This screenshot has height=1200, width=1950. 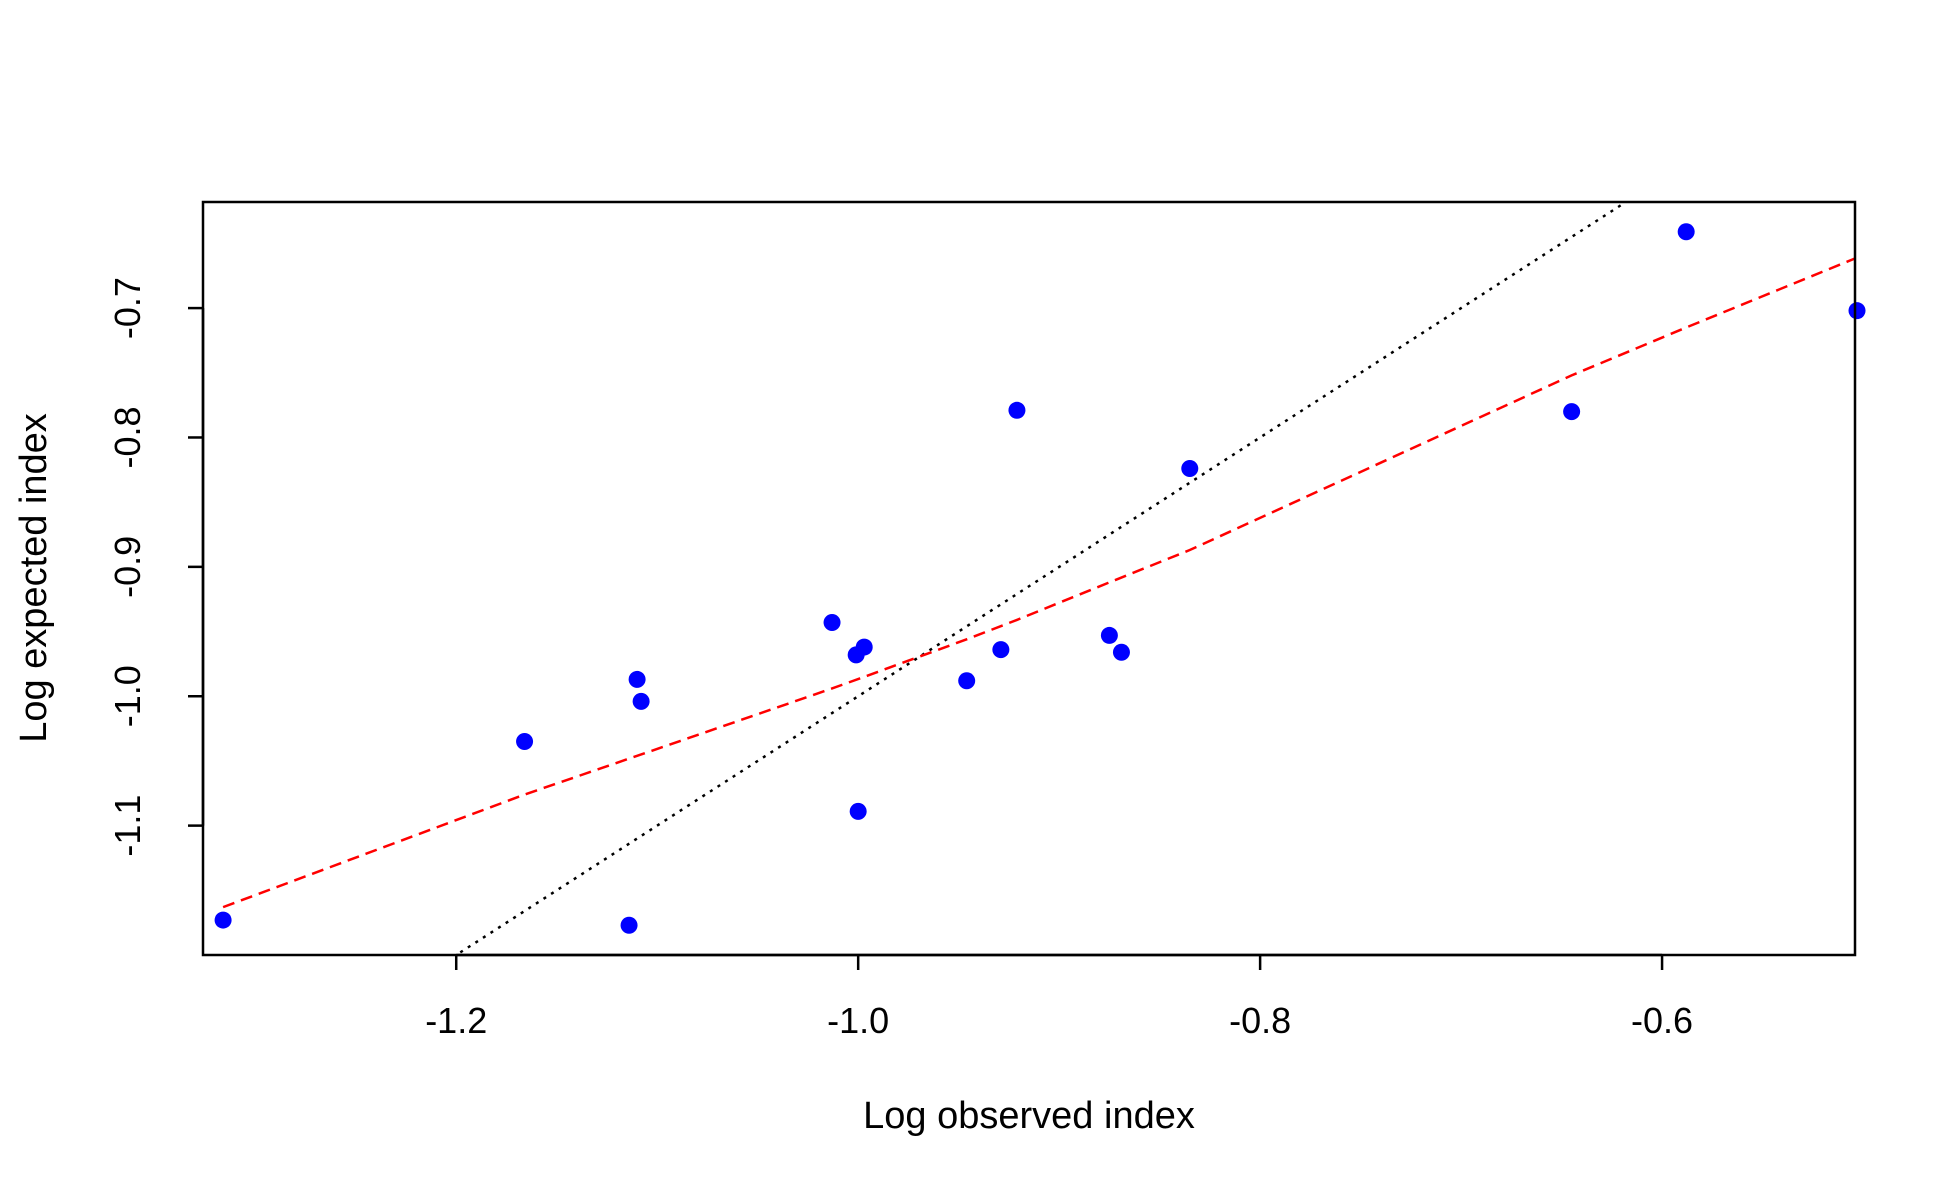 I want to click on y-tick-label: -0.8, so click(x=127, y=437).